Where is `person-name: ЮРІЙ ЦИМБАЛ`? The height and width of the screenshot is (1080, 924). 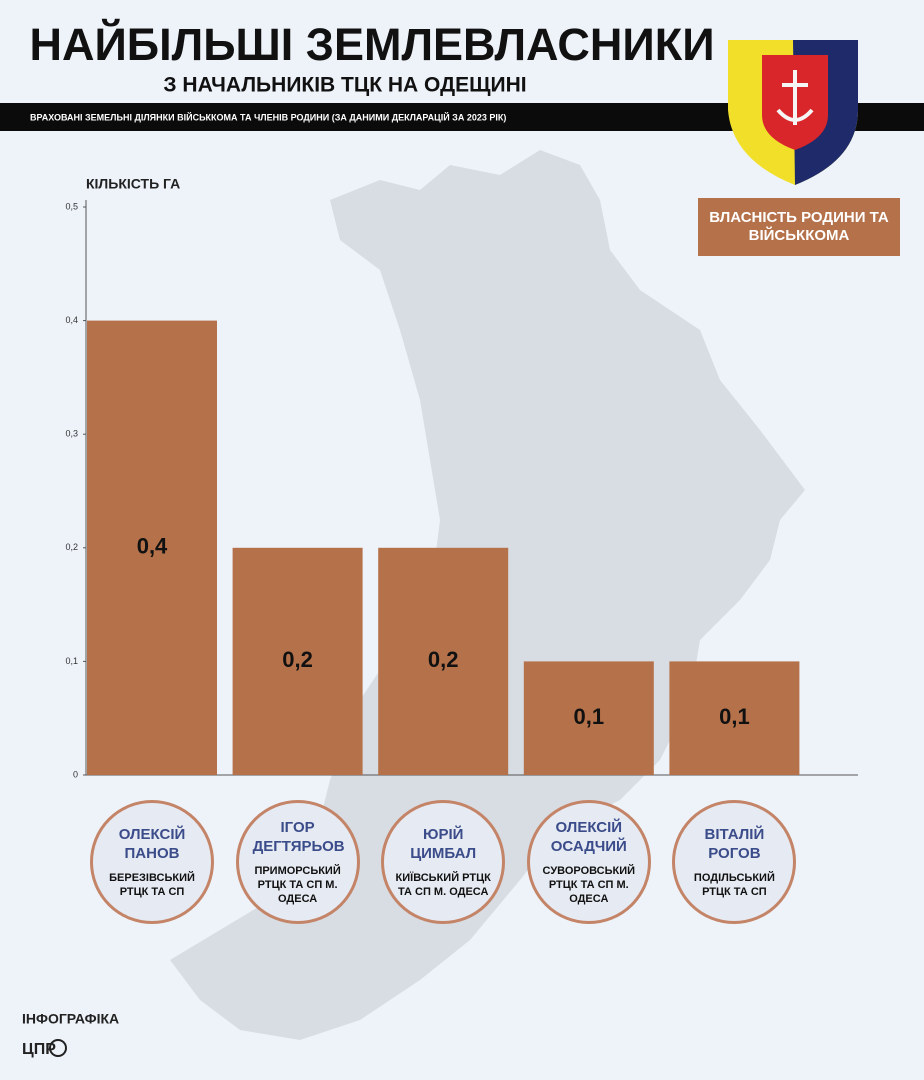 person-name: ЮРІЙ ЦИМБАЛ is located at coordinates (443, 844).